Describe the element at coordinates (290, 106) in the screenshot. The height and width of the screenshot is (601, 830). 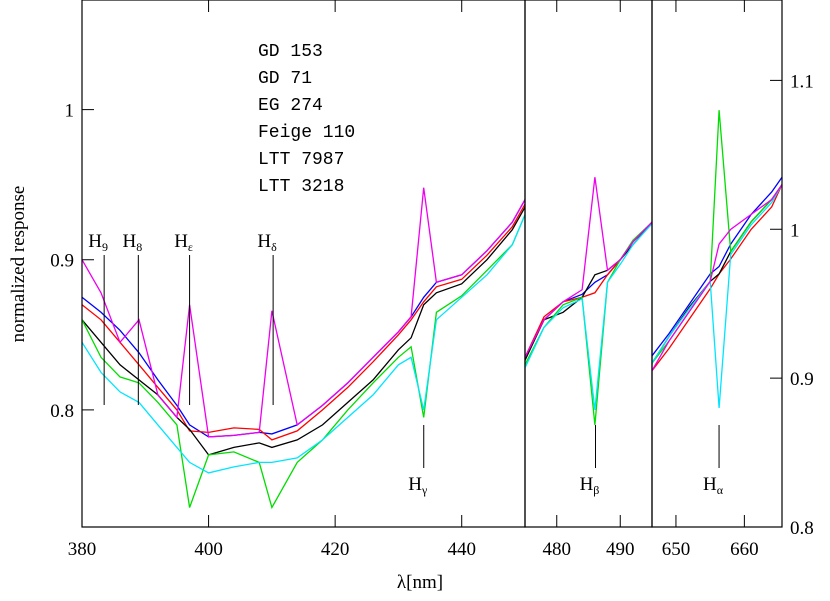
I see `legend-entry: EG 274` at that location.